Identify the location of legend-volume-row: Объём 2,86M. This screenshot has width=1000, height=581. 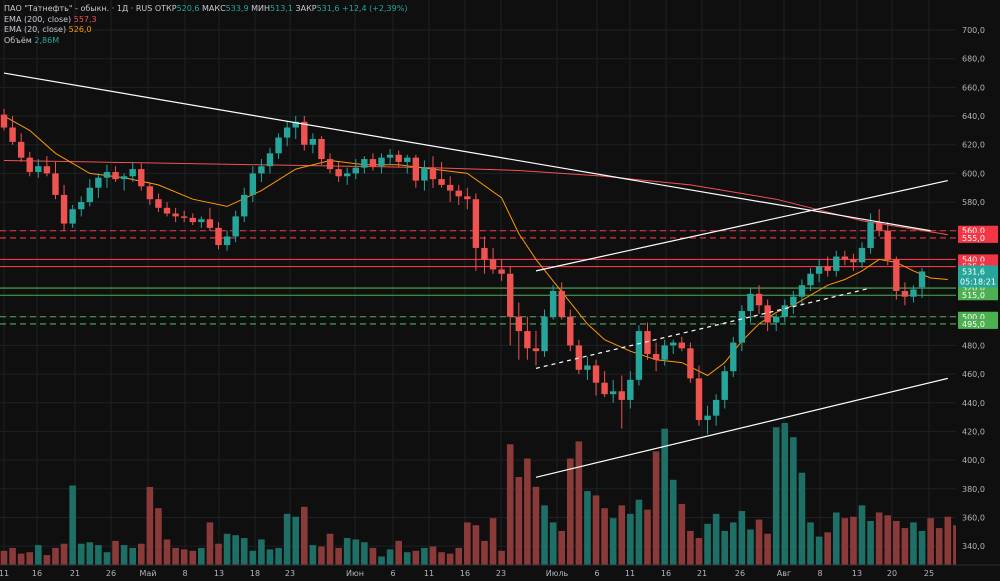
(205, 41).